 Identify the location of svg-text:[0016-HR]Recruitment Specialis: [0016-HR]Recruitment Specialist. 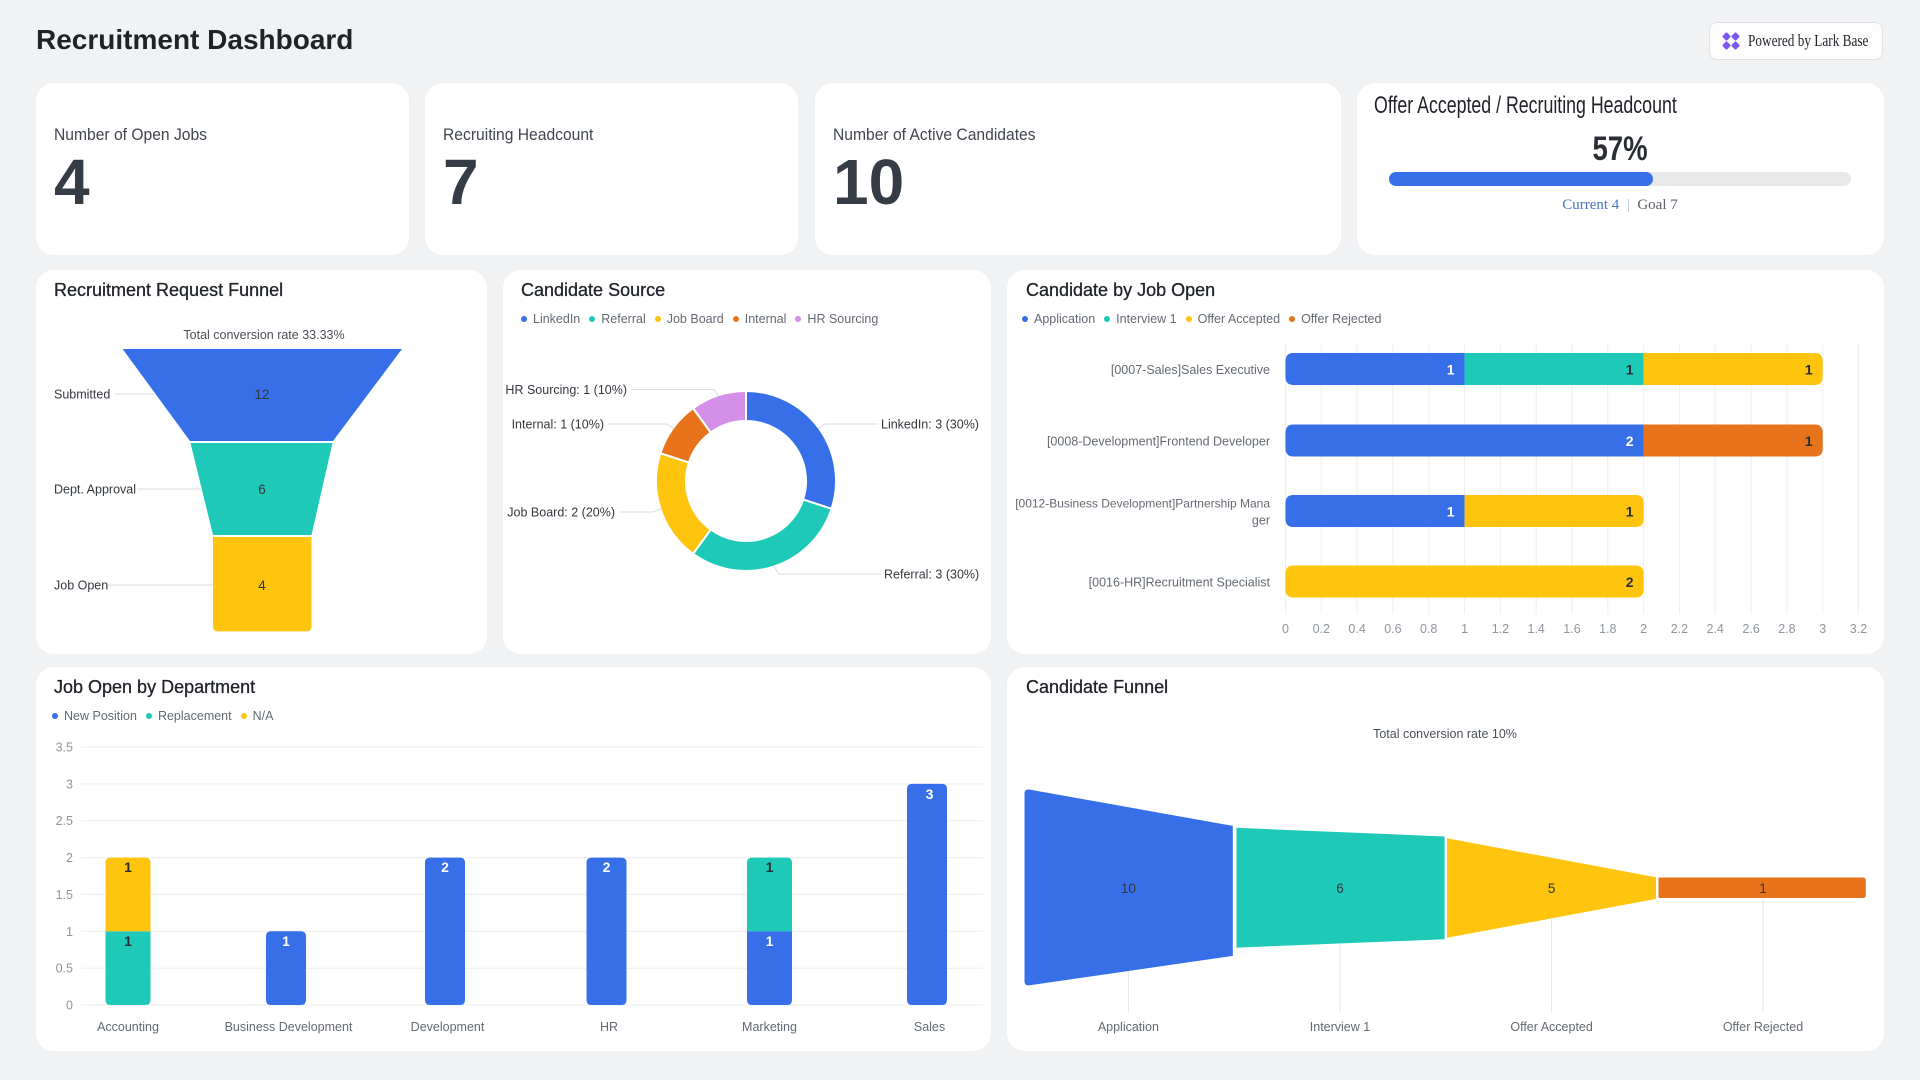
(1180, 583).